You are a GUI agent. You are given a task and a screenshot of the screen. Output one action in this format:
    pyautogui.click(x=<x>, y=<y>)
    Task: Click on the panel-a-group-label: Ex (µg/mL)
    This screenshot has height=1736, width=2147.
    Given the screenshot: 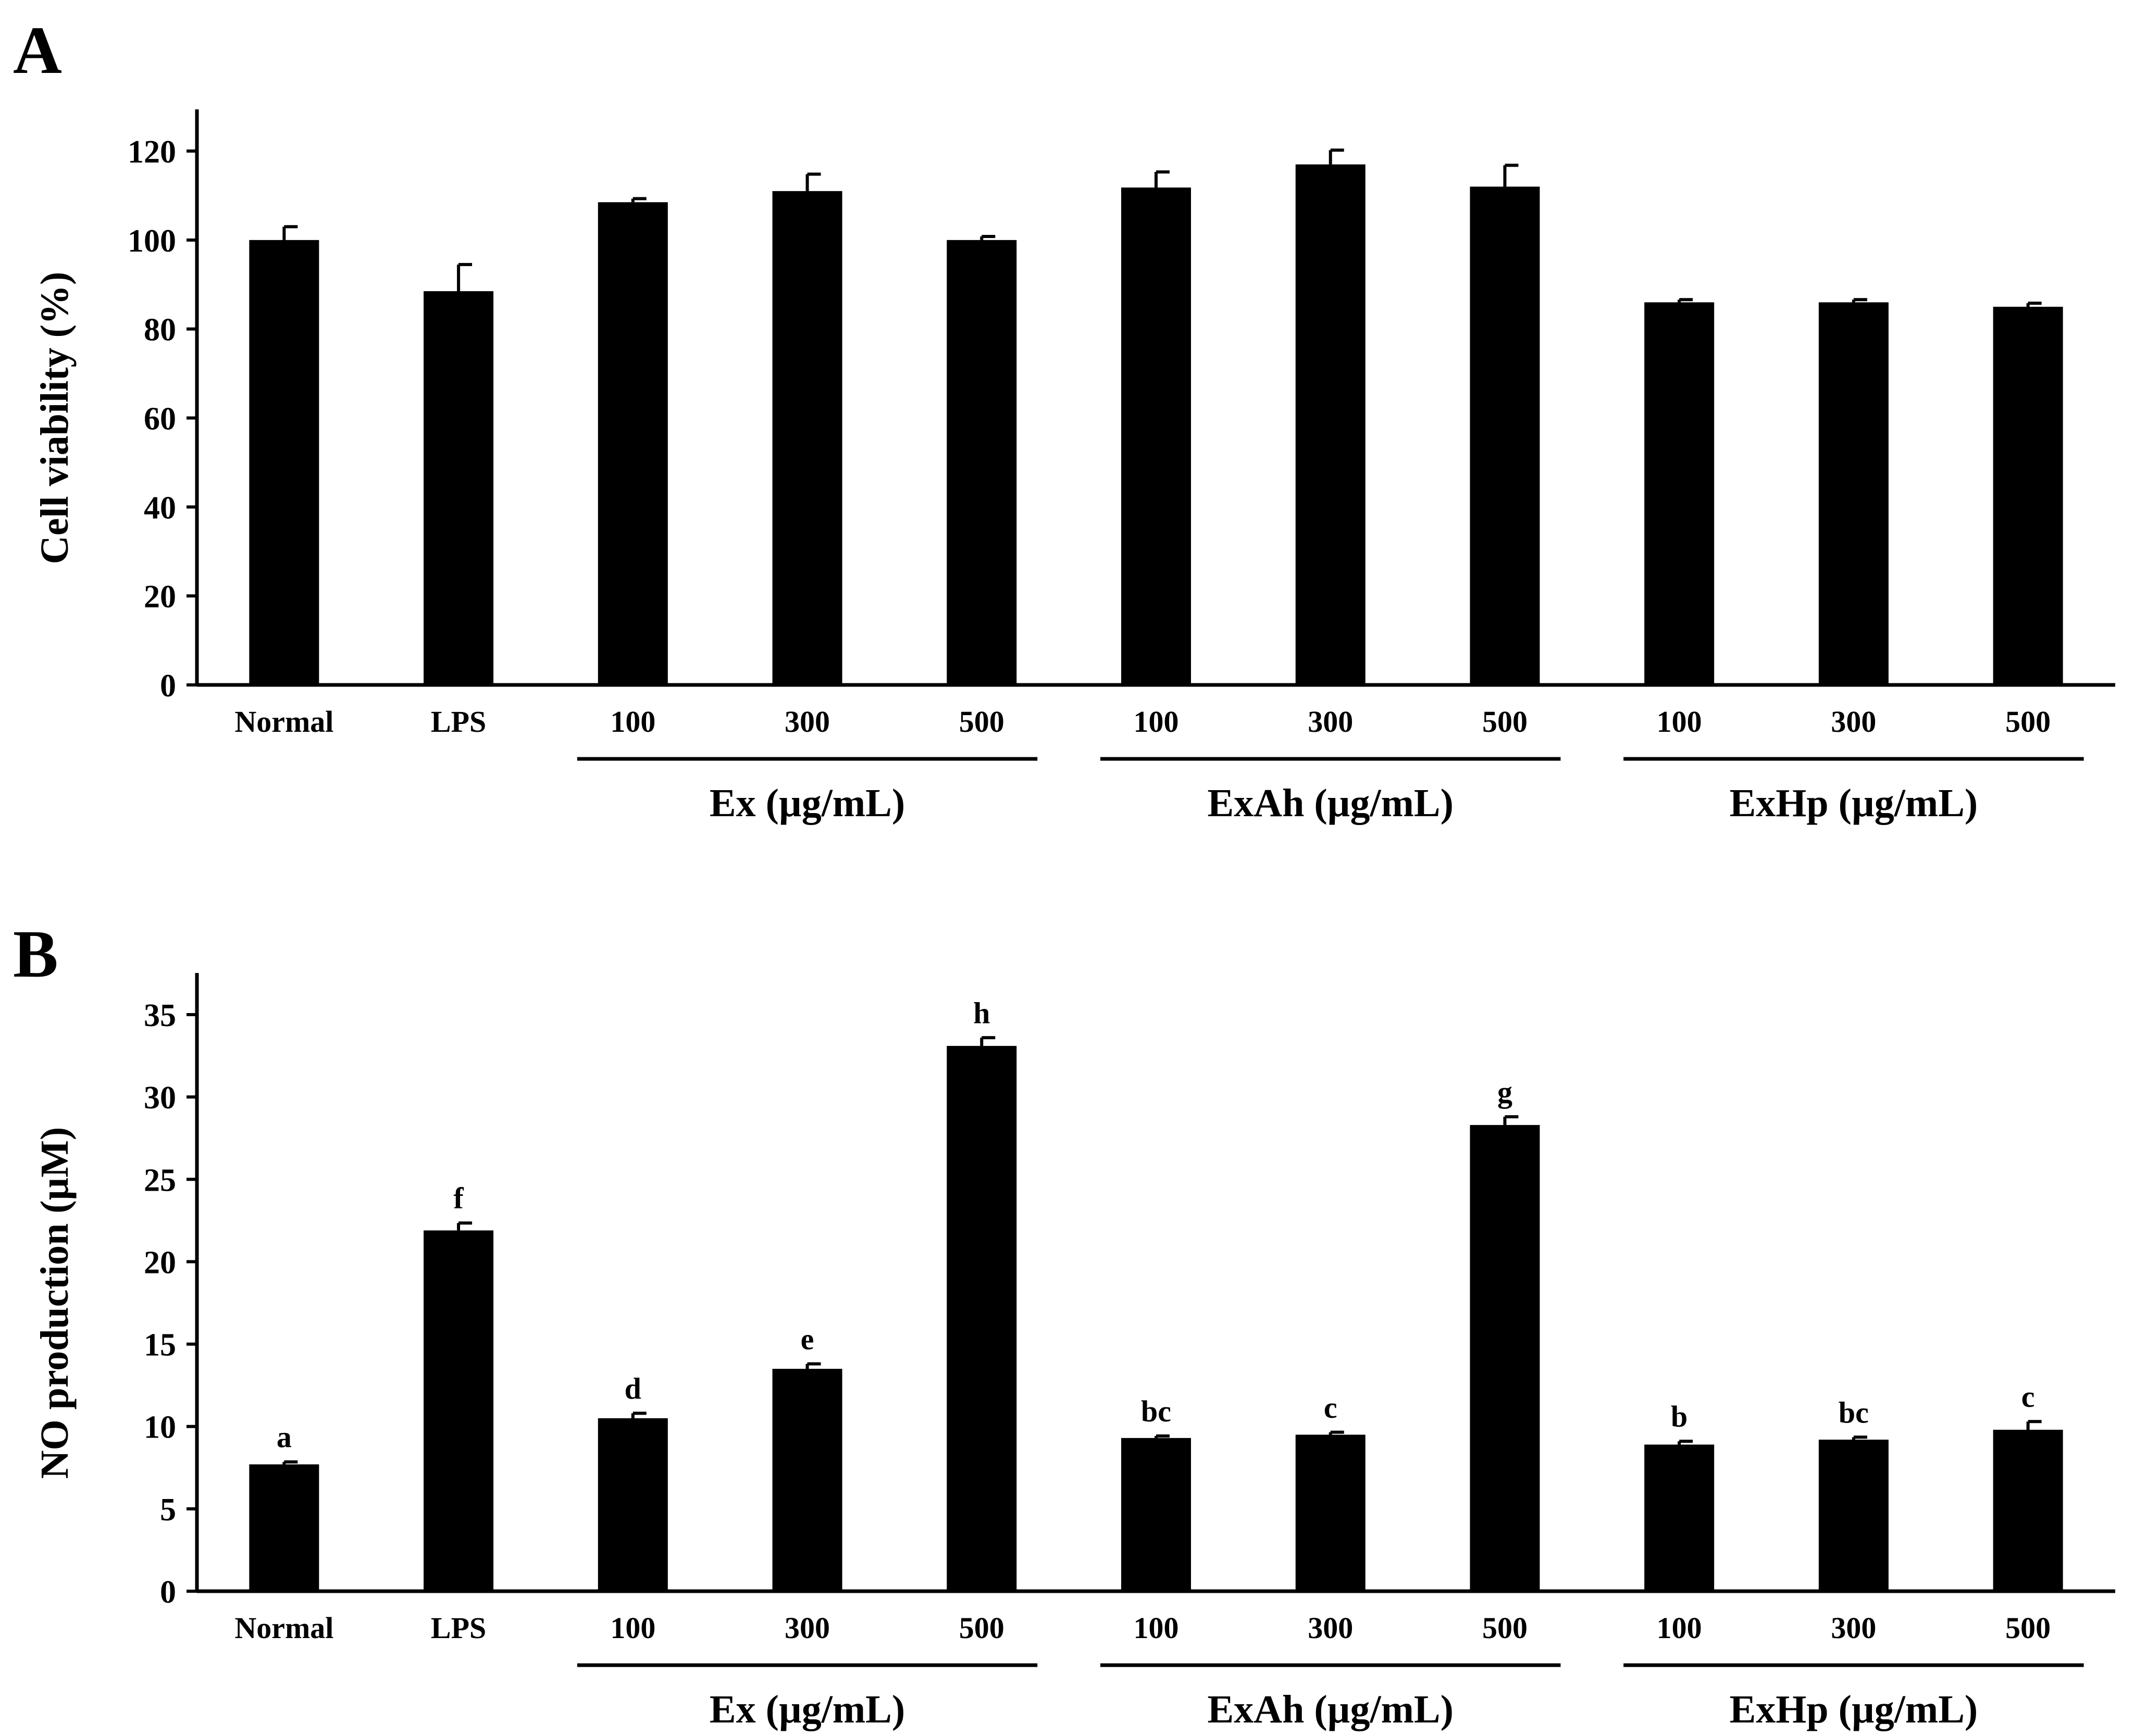 What is the action you would take?
    pyautogui.click(x=808, y=803)
    